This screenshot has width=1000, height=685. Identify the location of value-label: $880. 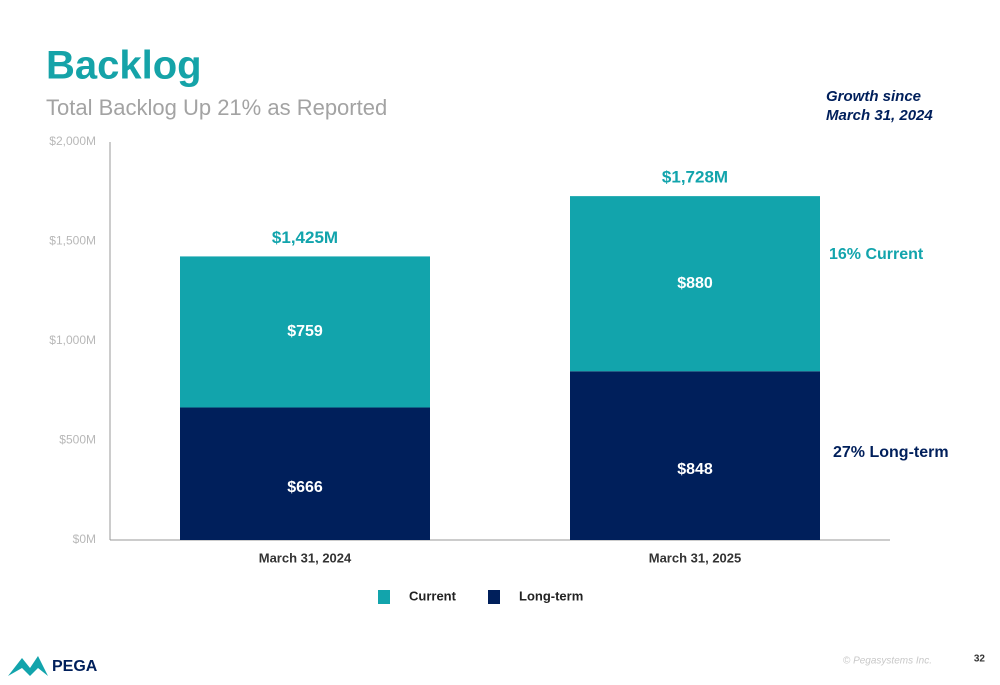
(695, 283).